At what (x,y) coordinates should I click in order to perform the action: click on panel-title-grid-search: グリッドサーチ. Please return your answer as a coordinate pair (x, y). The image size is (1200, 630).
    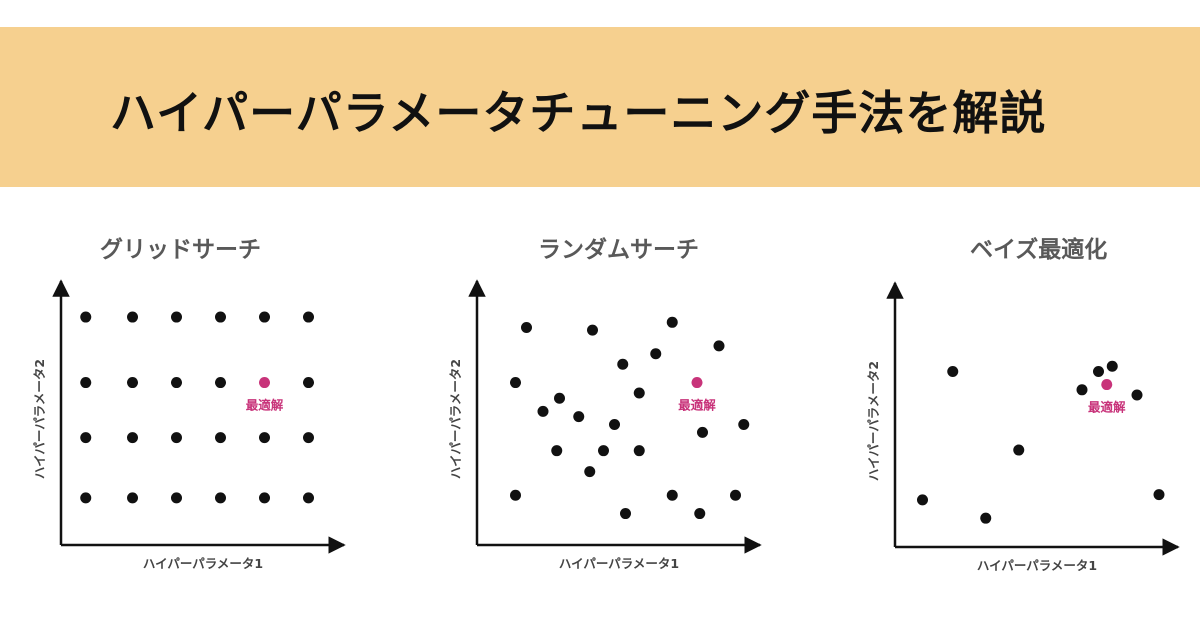
    Looking at the image, I should click on (180, 250).